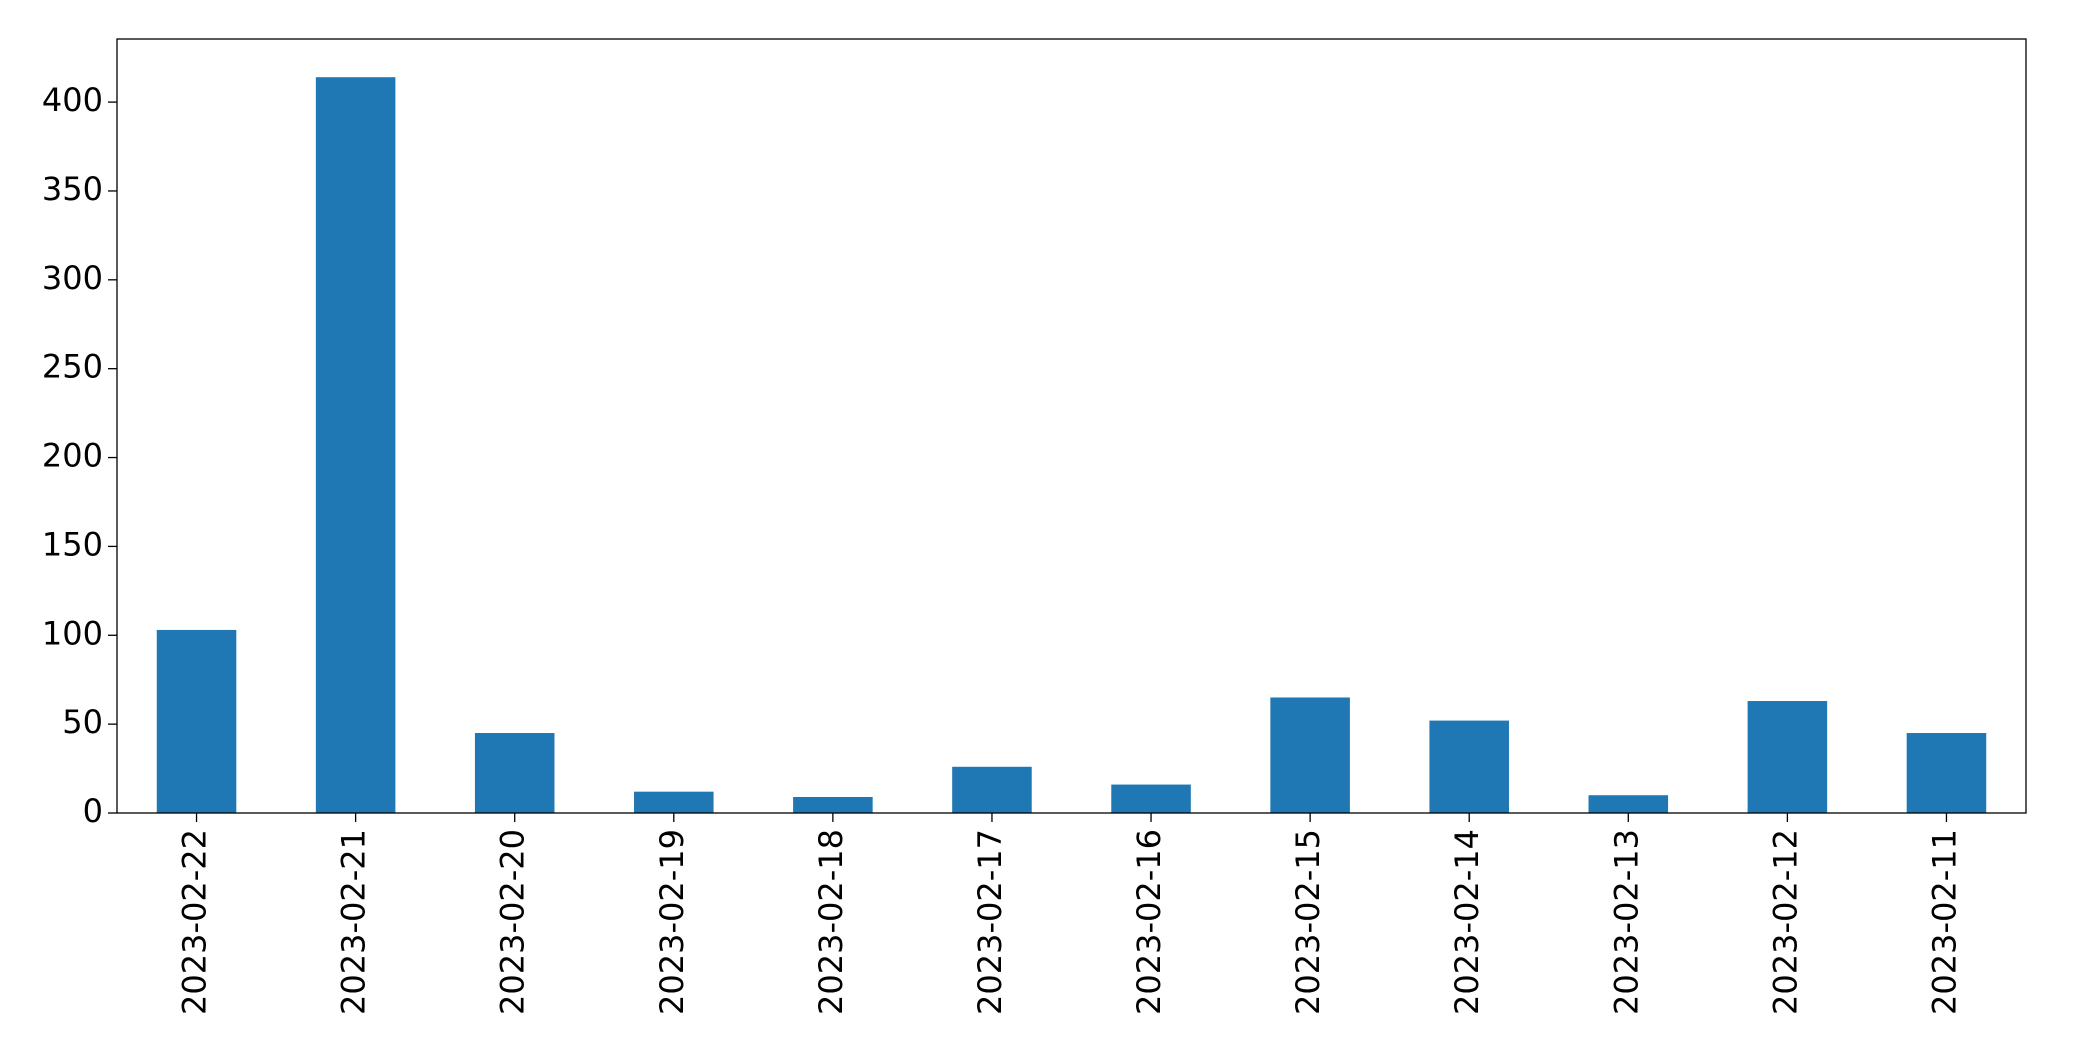 Image resolution: width=2093 pixels, height=1061 pixels. Describe the element at coordinates (93, 811) in the screenshot. I see `y-tick-label: 0` at that location.